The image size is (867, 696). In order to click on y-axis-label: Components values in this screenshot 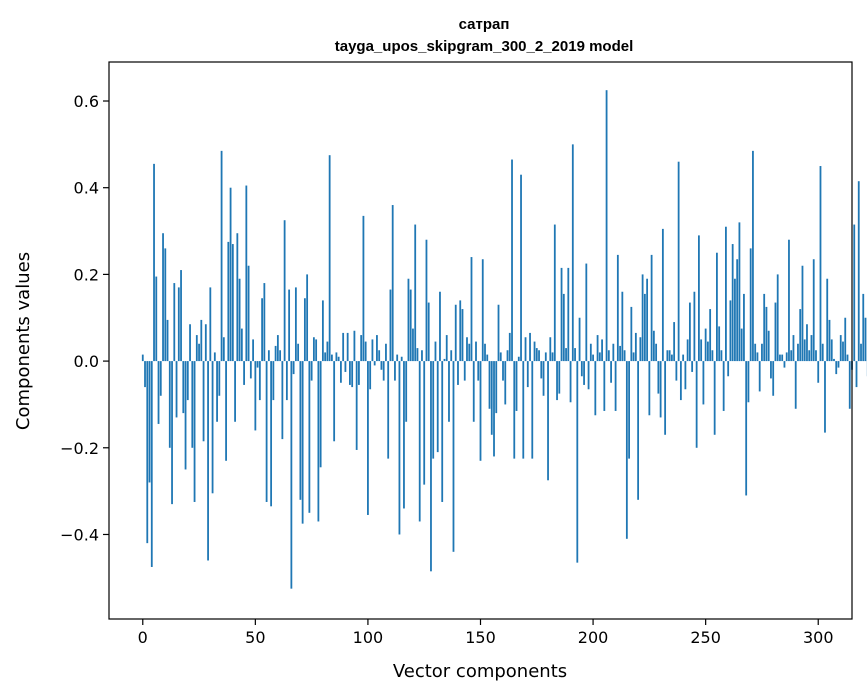, I will do `click(23, 341)`.